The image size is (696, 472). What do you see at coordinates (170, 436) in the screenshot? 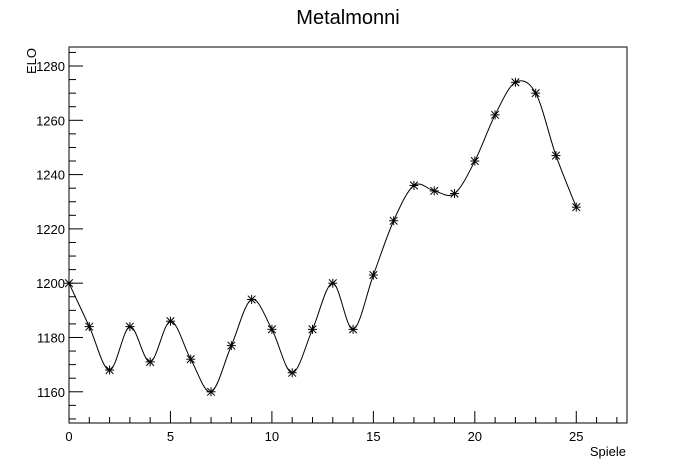
I see `x-tick-label: 5` at bounding box center [170, 436].